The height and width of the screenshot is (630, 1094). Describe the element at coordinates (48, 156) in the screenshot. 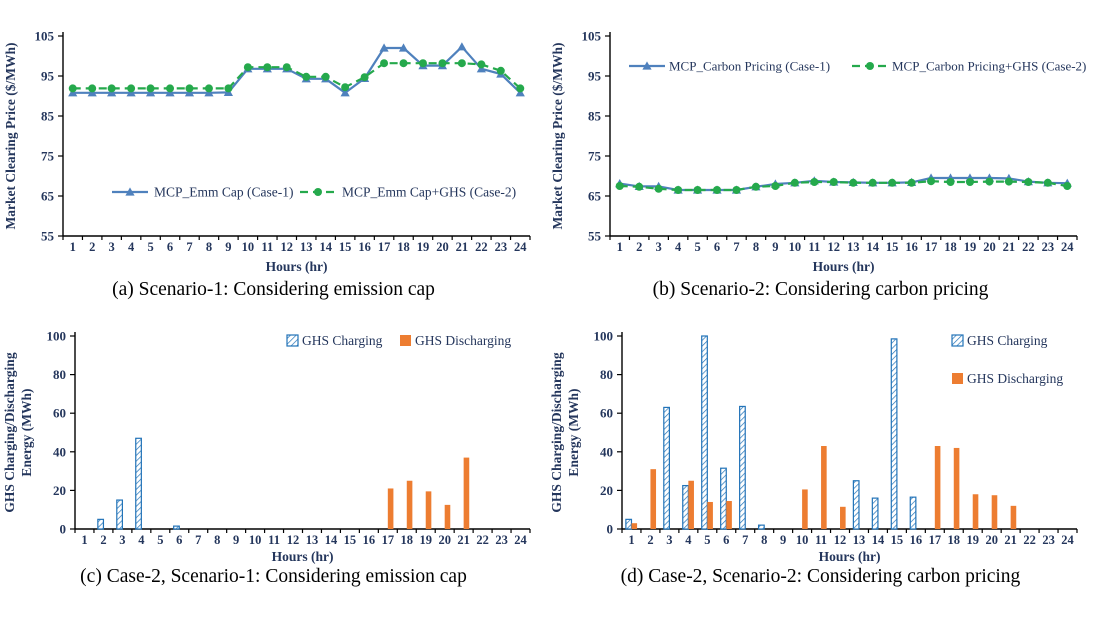

I see `chart-text: 75` at that location.